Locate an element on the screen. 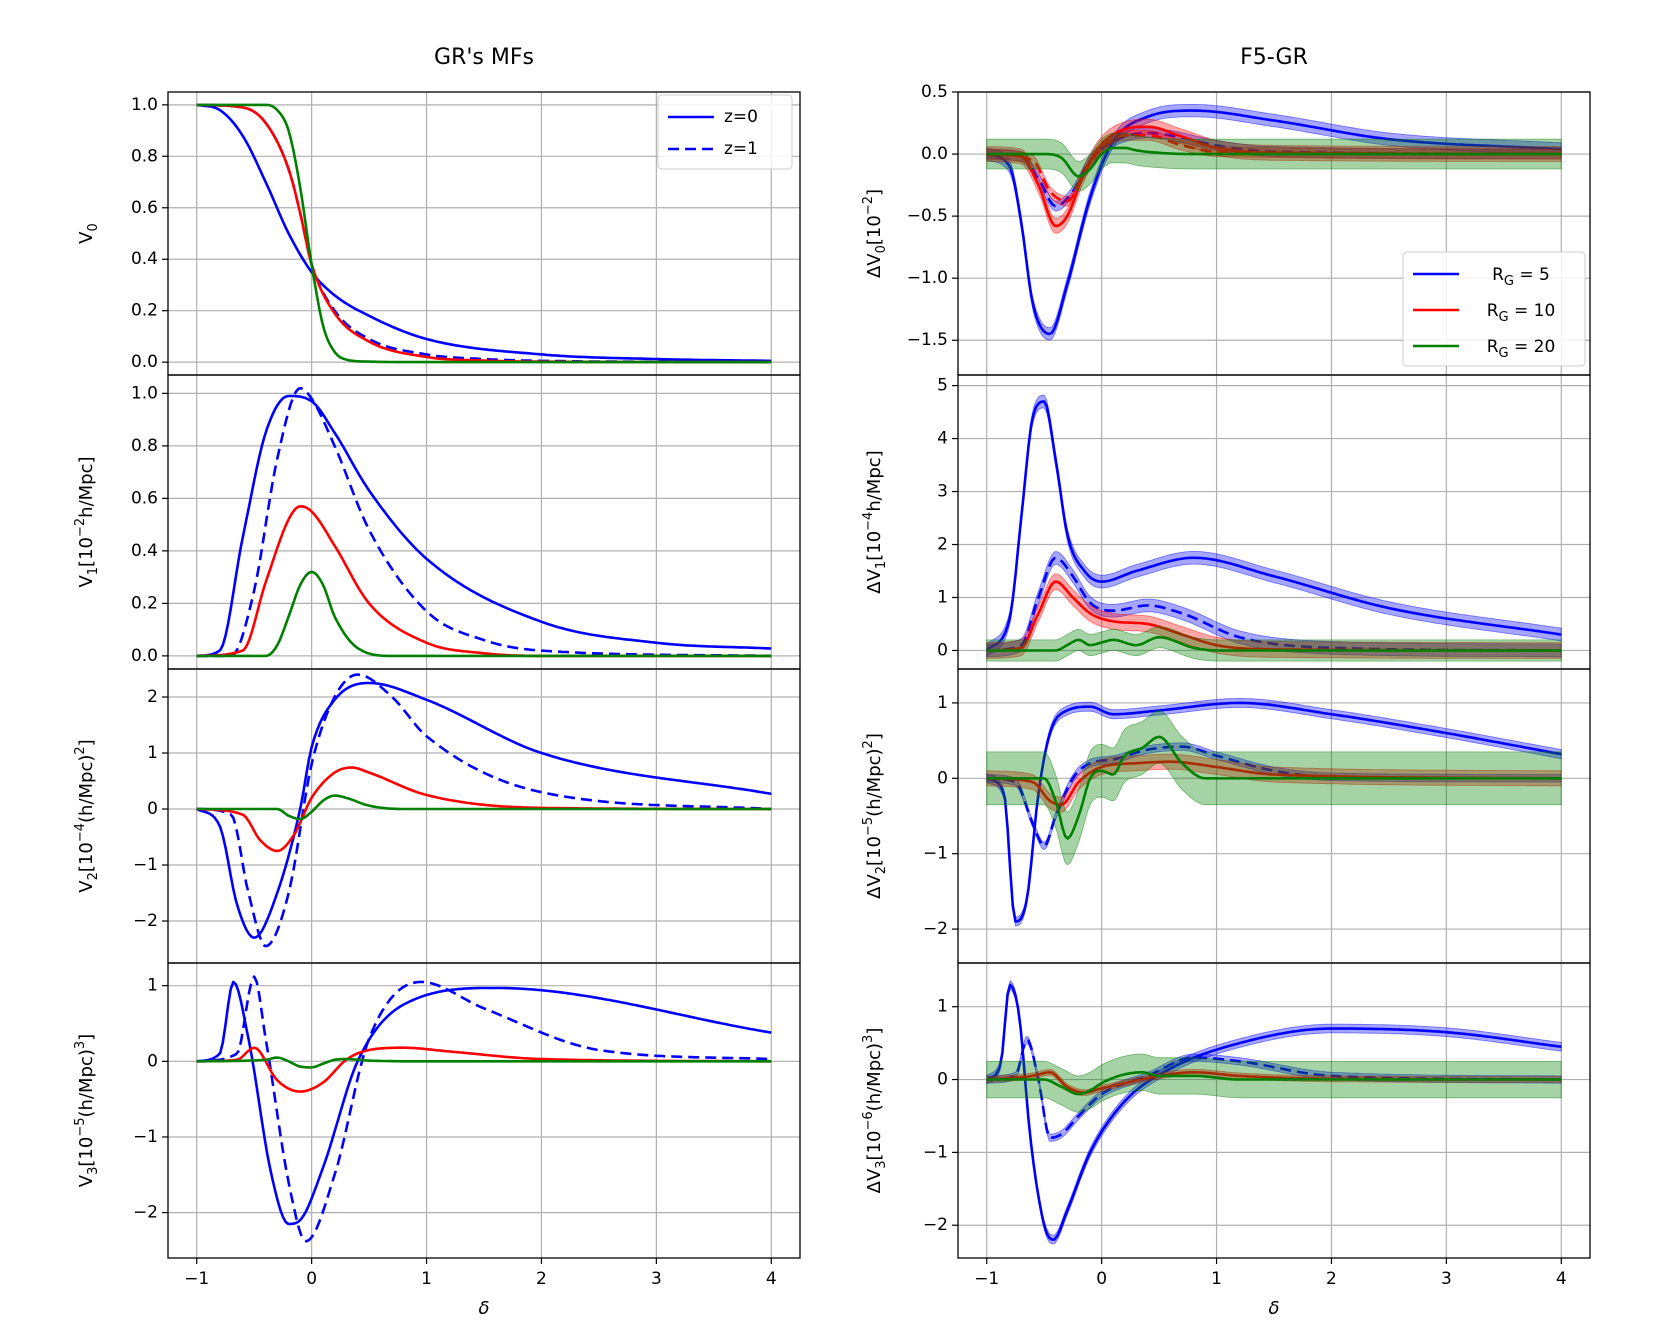 The width and height of the screenshot is (1661, 1329). right-panel-4-ytick-label: −1 is located at coordinates (935, 1152).